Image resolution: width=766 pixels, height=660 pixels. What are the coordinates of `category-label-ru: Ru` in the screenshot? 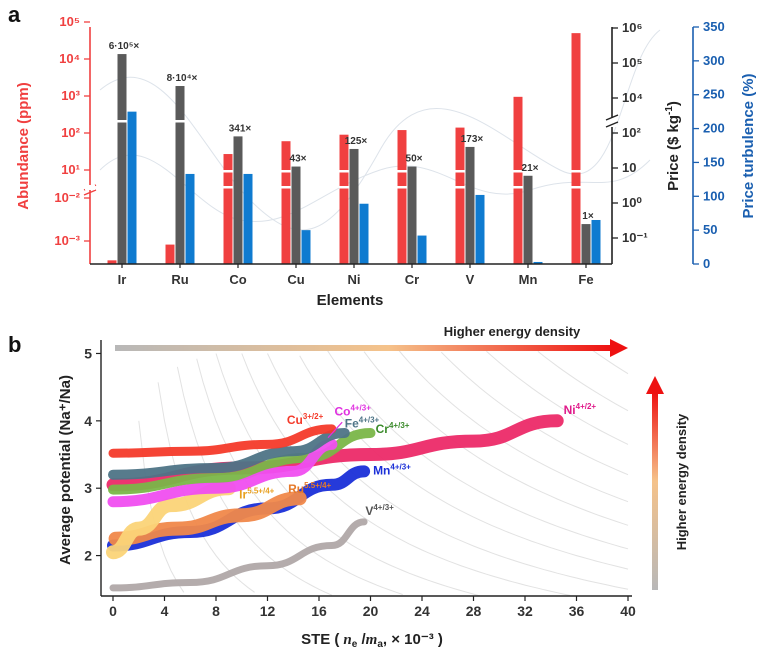 It's located at (179, 279).